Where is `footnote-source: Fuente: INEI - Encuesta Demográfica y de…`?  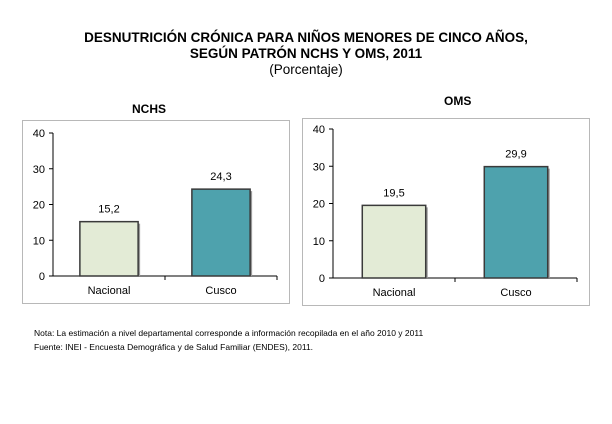
footnote-source: Fuente: INEI - Encuesta Demográfica y de… is located at coordinates (174, 347).